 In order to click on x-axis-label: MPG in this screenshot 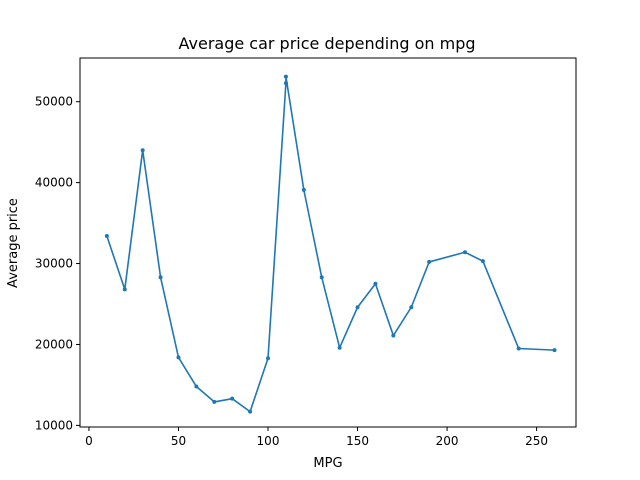, I will do `click(327, 463)`.